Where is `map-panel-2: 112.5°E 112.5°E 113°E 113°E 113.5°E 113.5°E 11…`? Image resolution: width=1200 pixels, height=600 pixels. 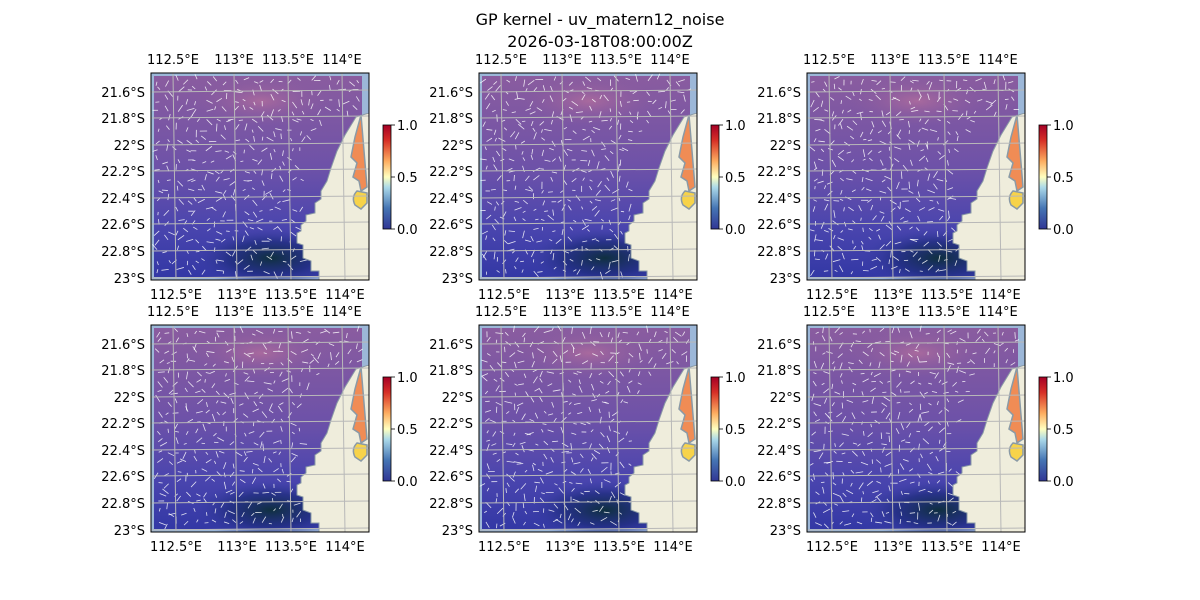
map-panel-2: 112.5°E 112.5°E 113°E 113°E 113.5°E 113.5°E 11… is located at coordinates (587, 178).